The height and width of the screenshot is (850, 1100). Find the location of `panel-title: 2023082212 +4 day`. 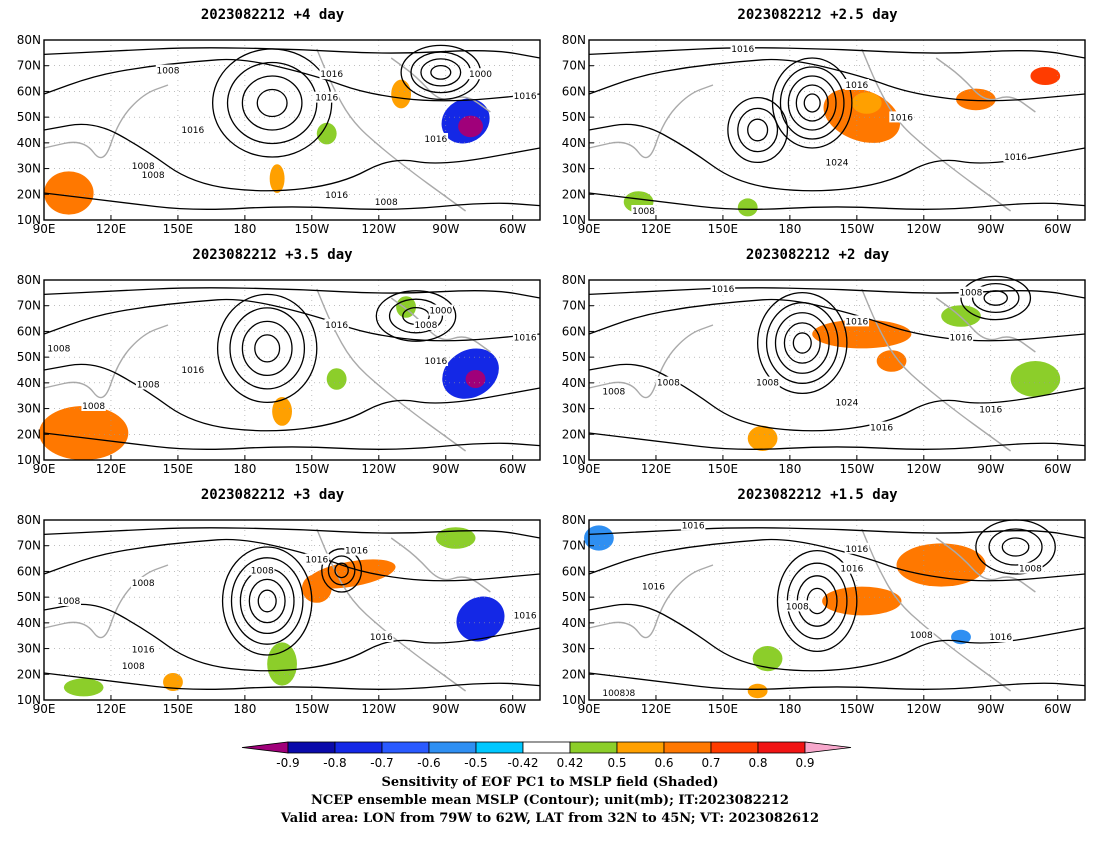

panel-title: 2023082212 +4 day is located at coordinates (272, 15).